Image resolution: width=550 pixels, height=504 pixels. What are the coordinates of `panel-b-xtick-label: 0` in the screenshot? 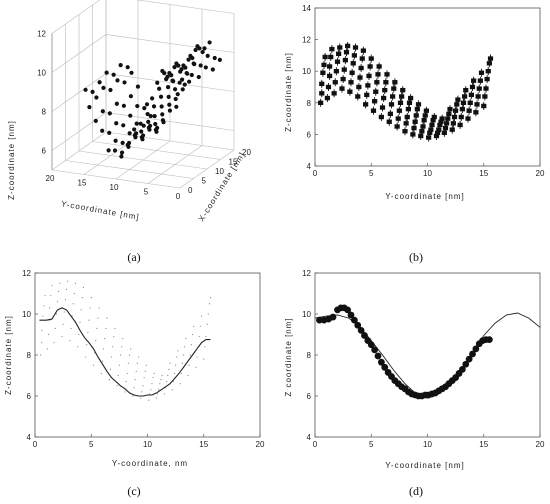 It's located at (315, 173).